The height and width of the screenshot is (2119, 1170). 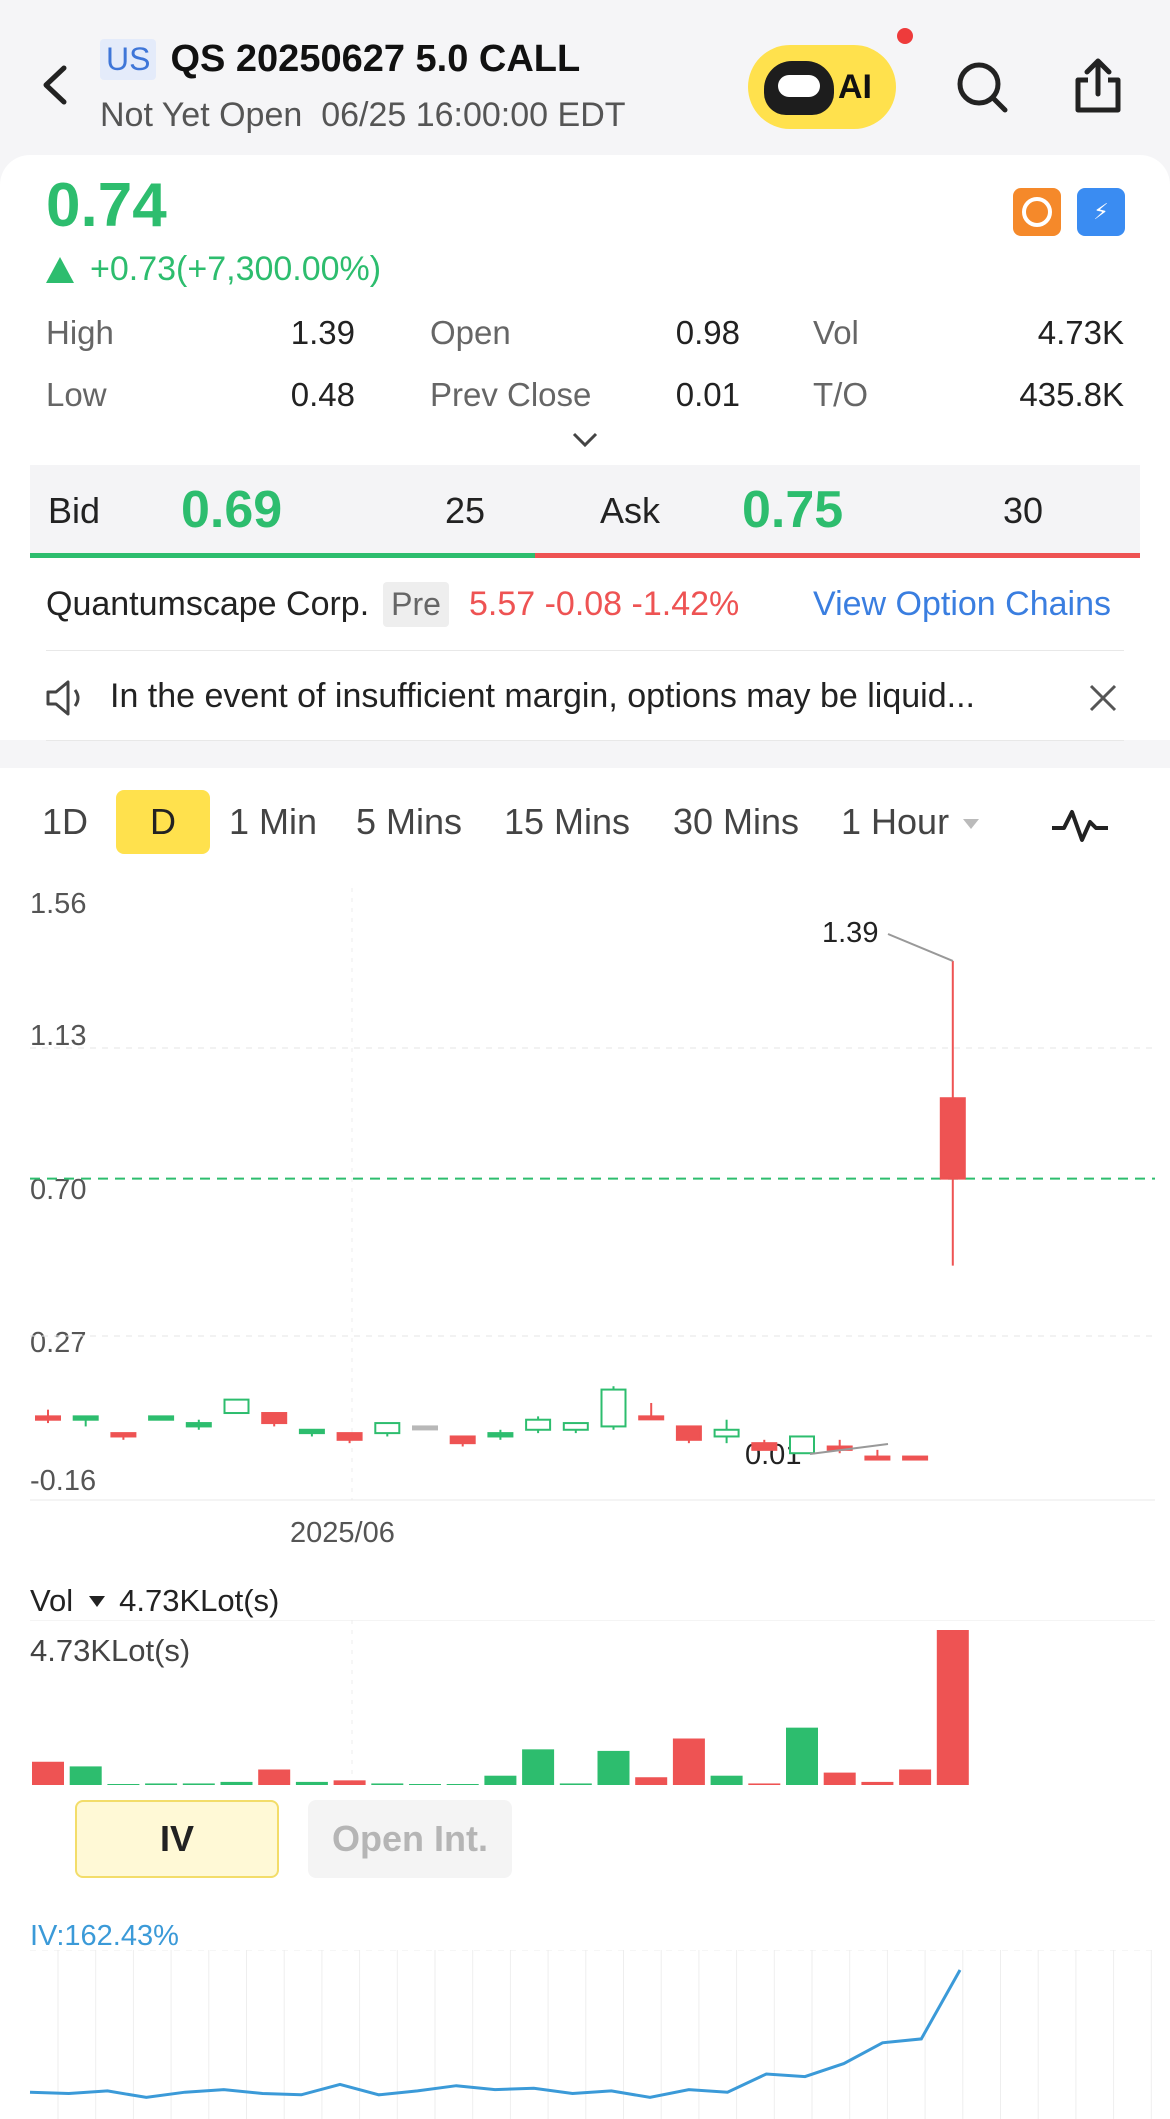 I want to click on low-label: Low, so click(x=76, y=394).